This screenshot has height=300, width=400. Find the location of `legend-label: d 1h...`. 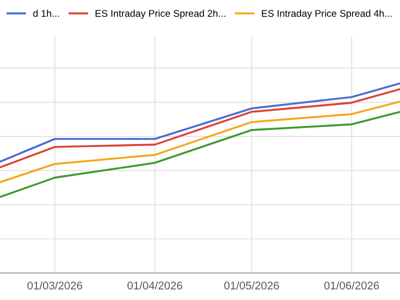

legend-label: d 1h... is located at coordinates (46, 13).